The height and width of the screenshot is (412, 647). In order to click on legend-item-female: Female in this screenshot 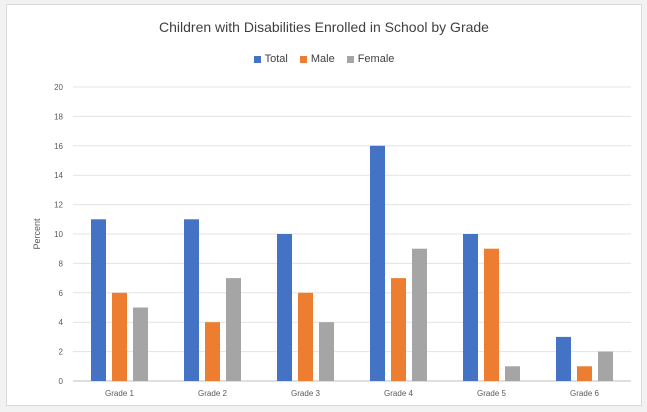, I will do `click(370, 59)`.